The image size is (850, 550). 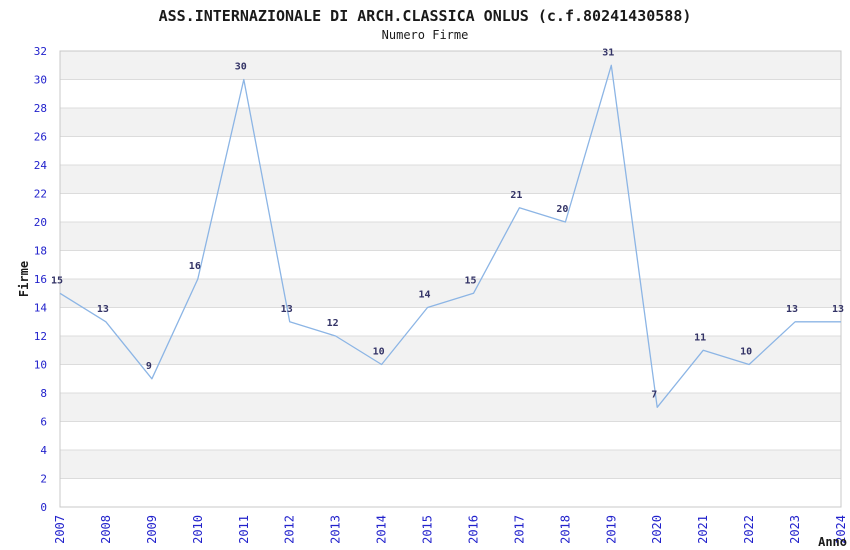 I want to click on x-tick-label: 2017, so click(x=519, y=529).